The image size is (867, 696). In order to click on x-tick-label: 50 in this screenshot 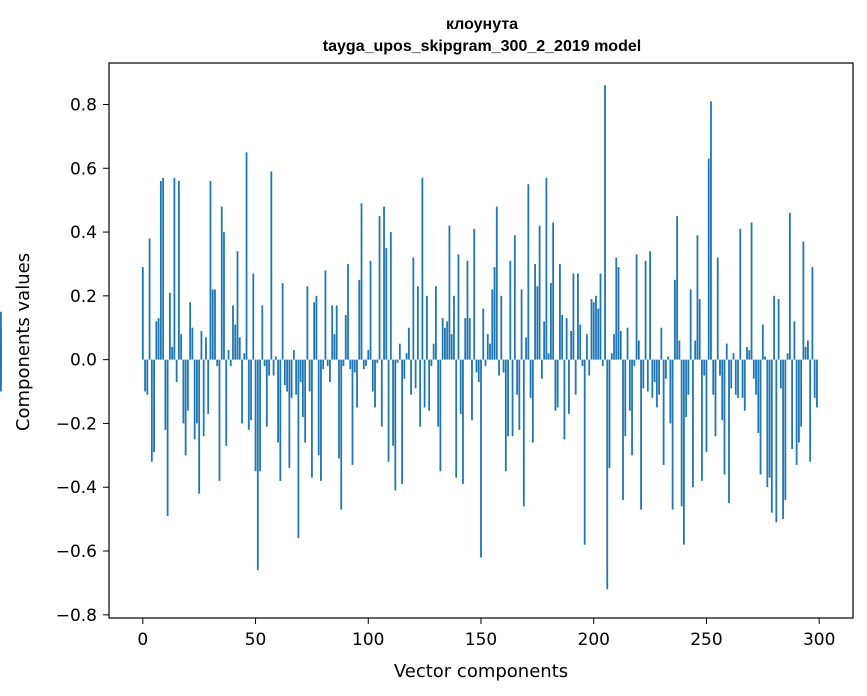, I will do `click(256, 640)`.